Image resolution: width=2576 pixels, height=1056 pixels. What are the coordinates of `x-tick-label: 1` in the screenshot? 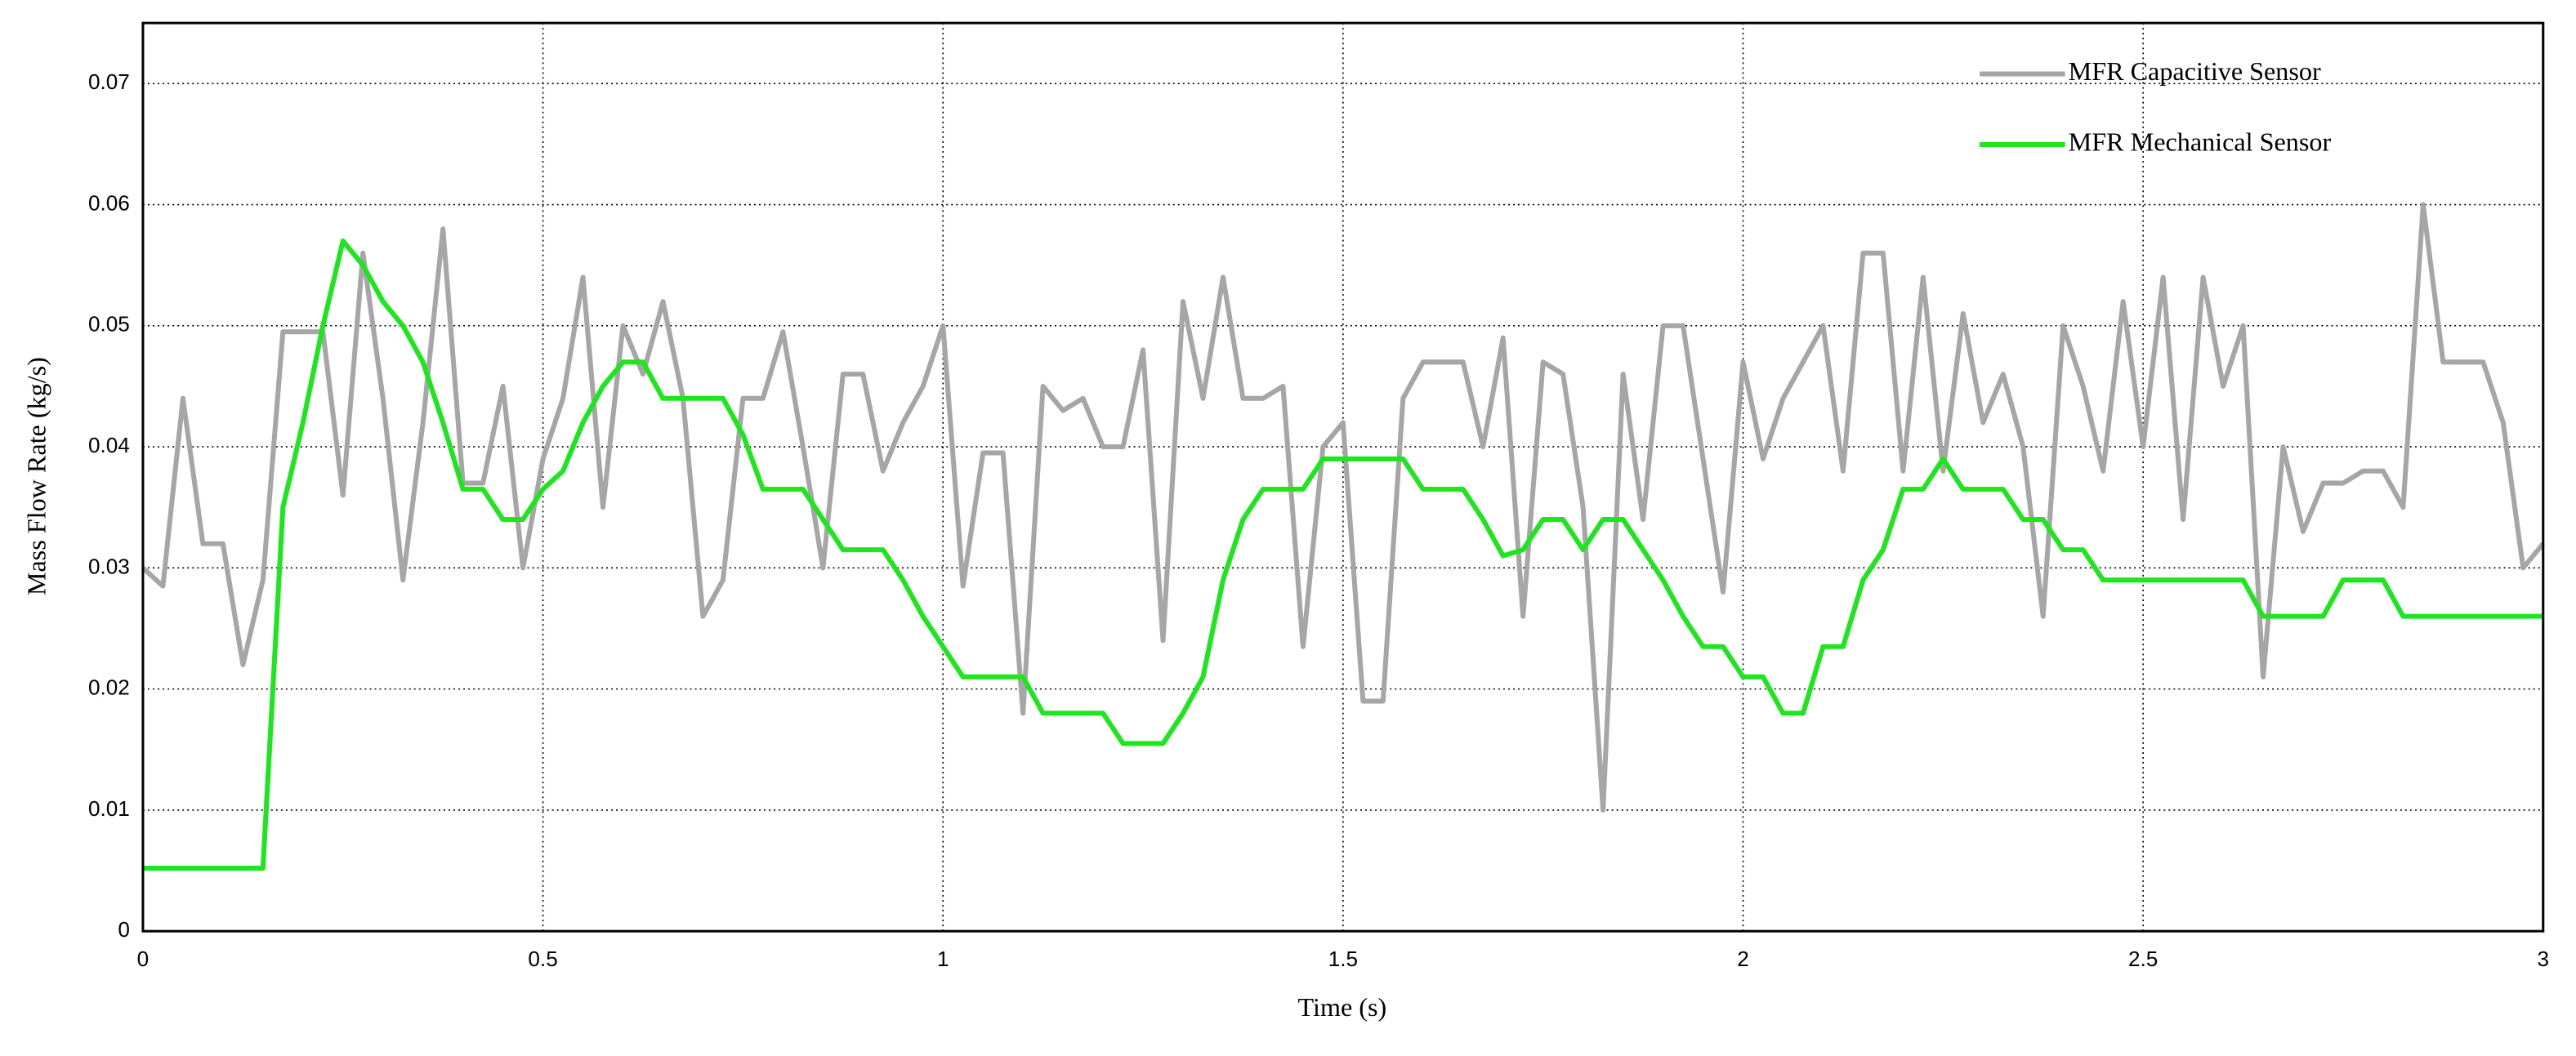 It's located at (943, 959).